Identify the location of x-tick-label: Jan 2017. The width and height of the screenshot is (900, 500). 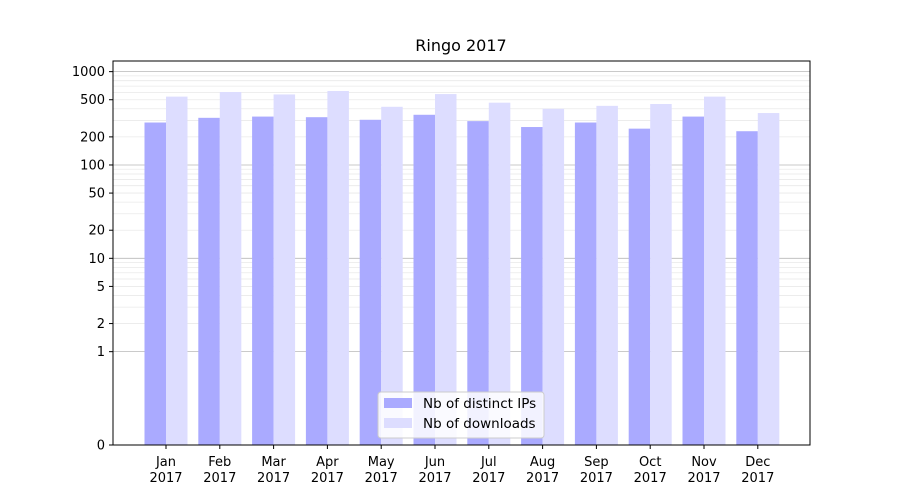
(165, 470).